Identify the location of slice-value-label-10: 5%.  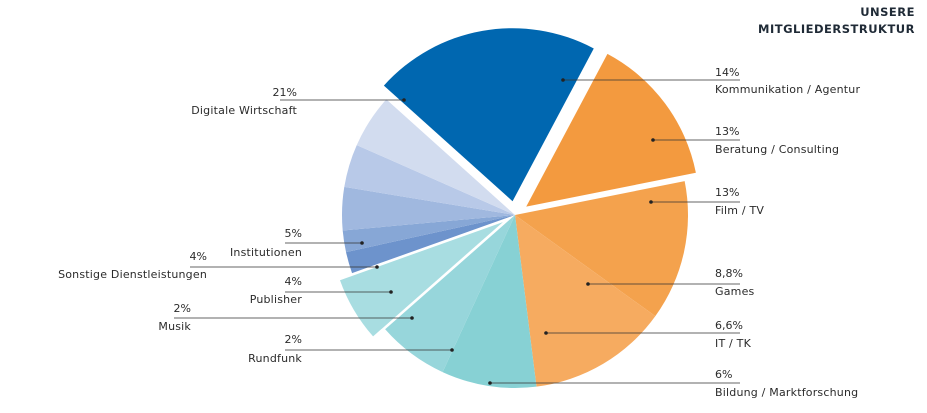
(293, 233).